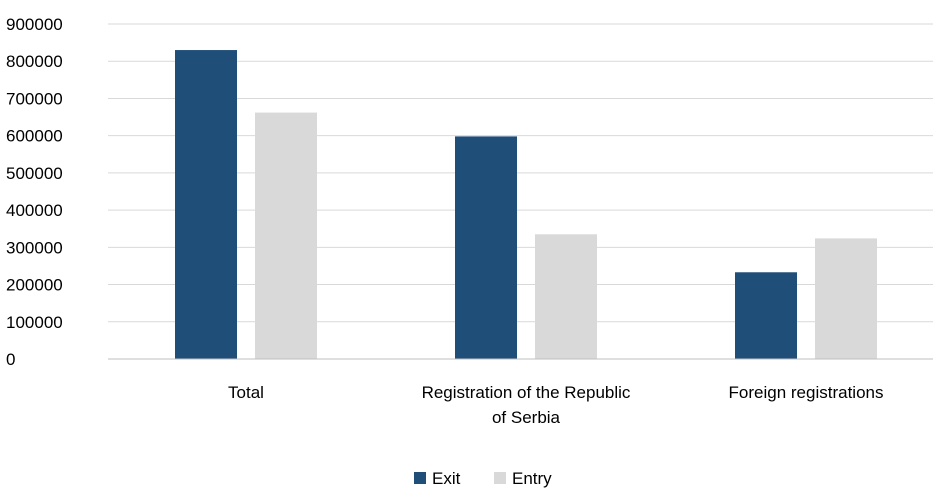  Describe the element at coordinates (34, 247) in the screenshot. I see `y-tick-label: 300000` at that location.